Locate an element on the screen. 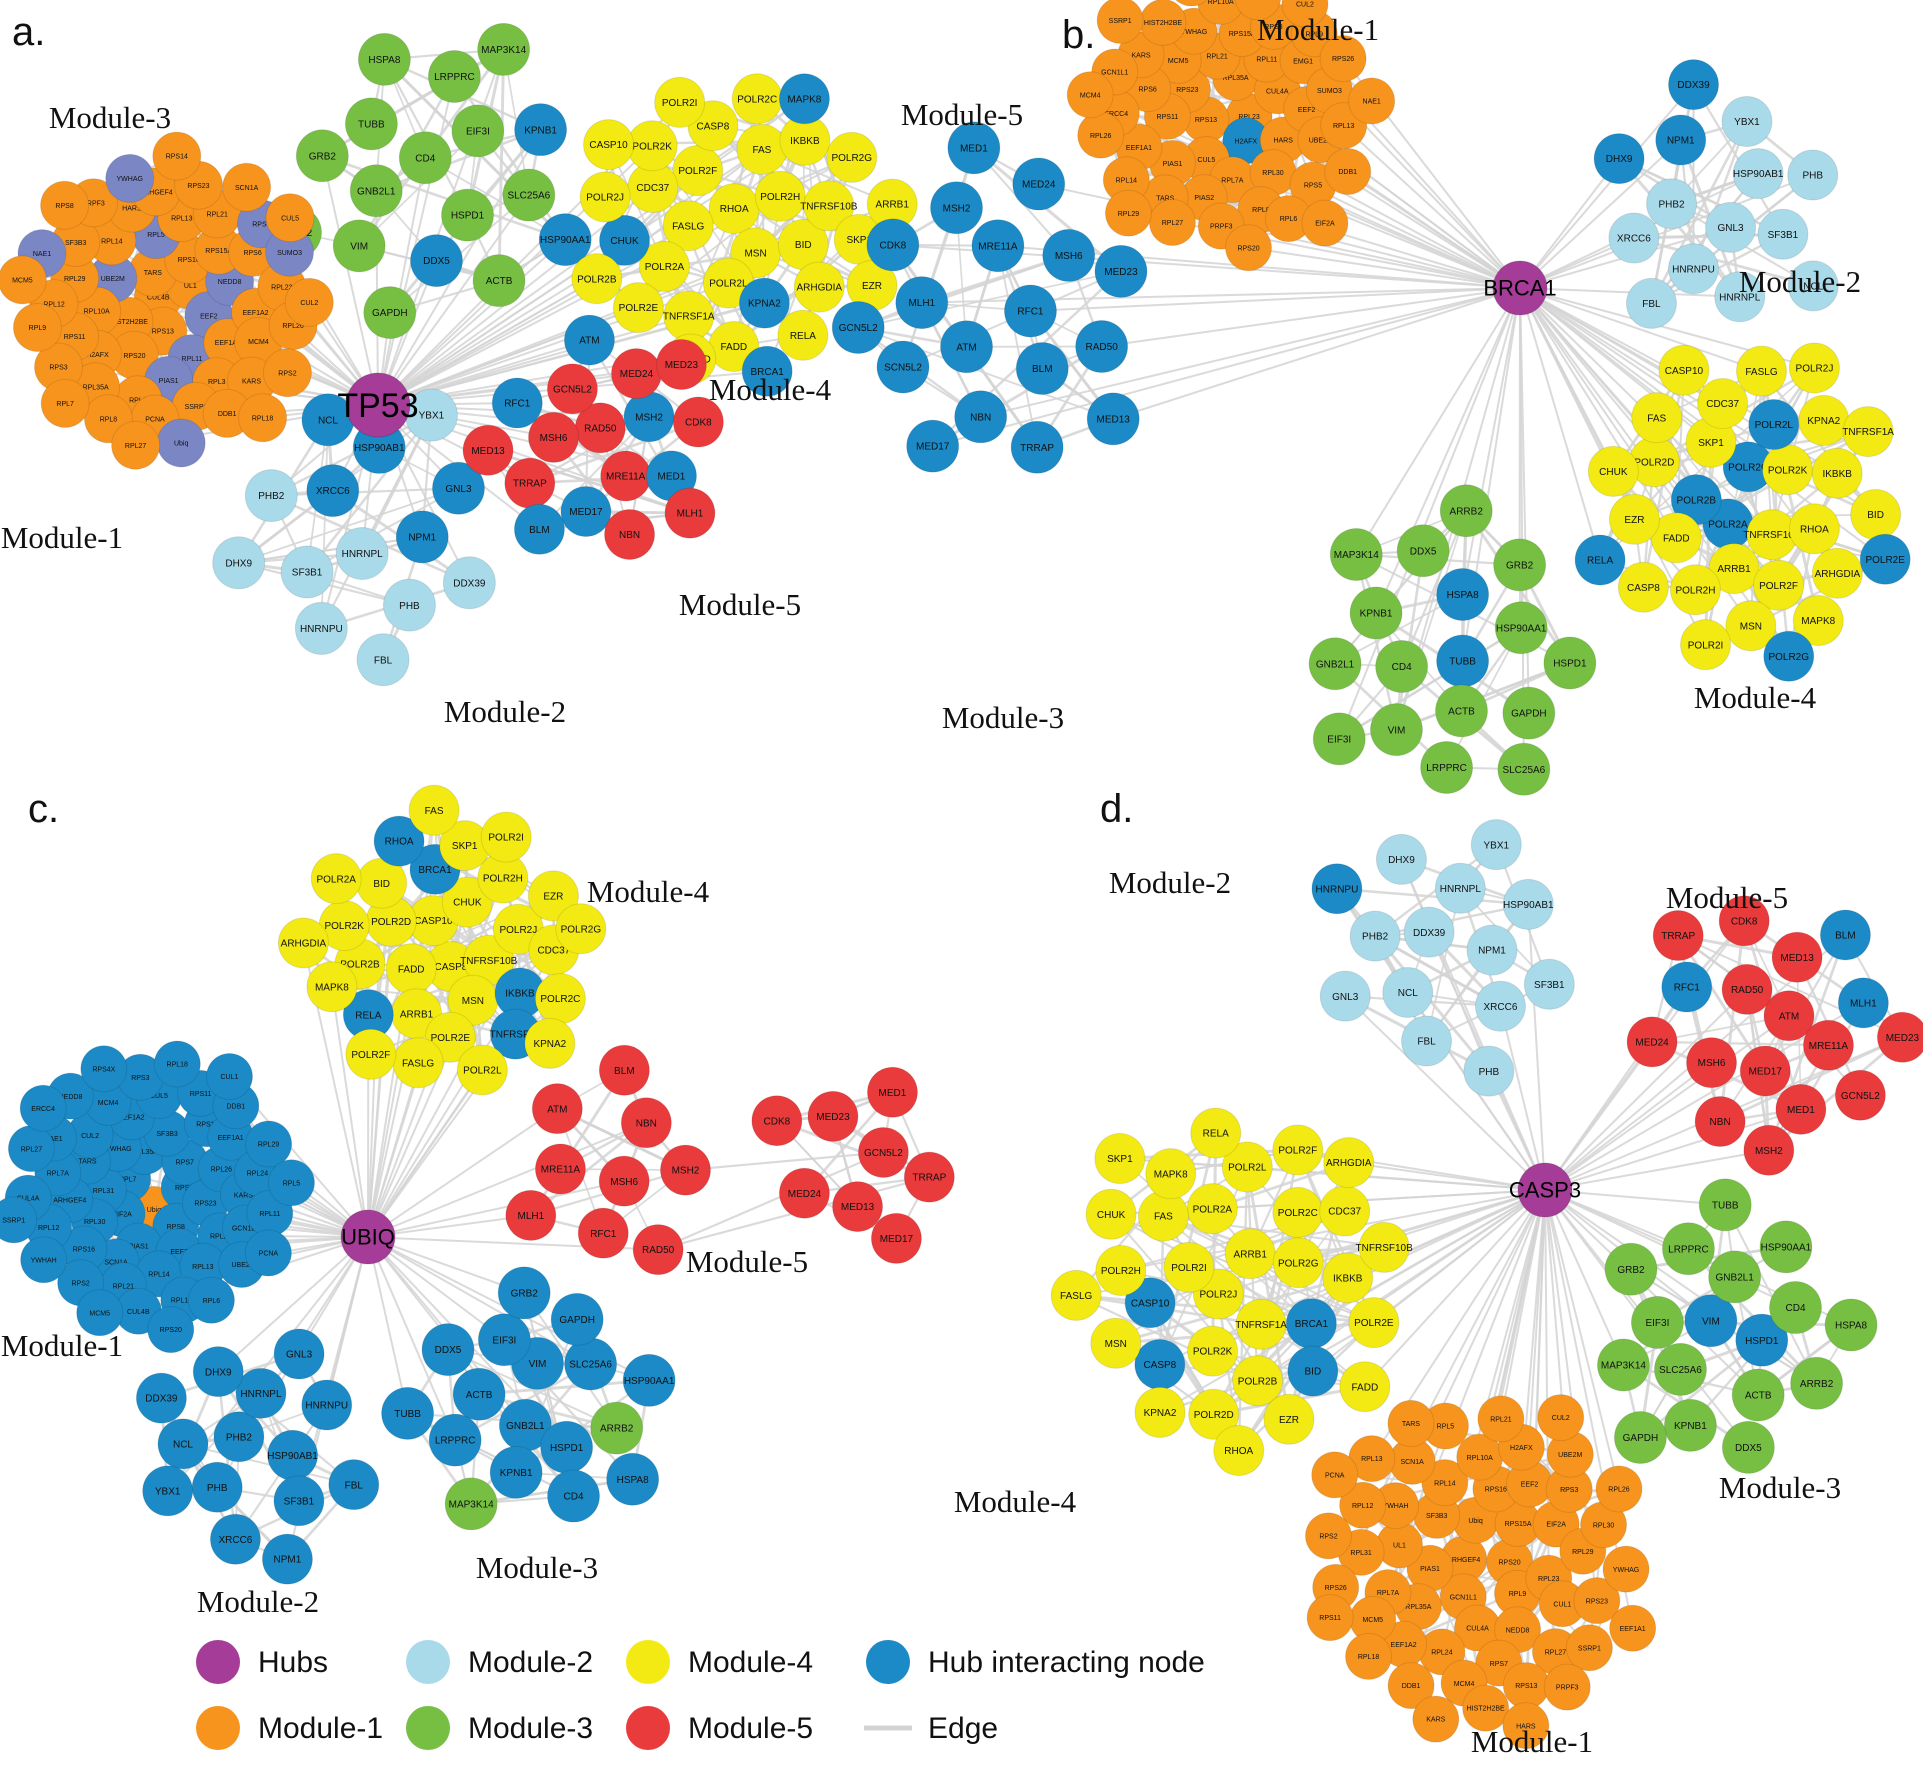 The width and height of the screenshot is (1923, 1775). gene-label: BID is located at coordinates (1313, 1372).